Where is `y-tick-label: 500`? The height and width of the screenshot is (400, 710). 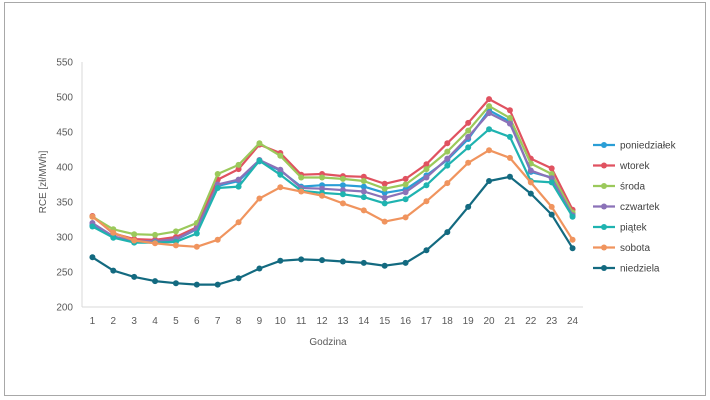 y-tick-label: 500 is located at coordinates (64, 98).